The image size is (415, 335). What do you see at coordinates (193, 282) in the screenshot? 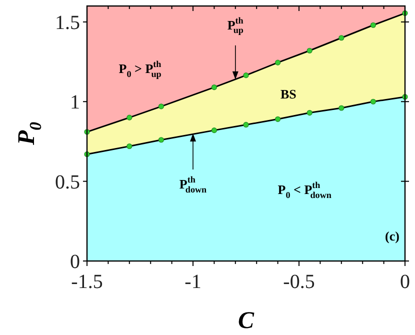
I see `x-tick-label: -1` at bounding box center [193, 282].